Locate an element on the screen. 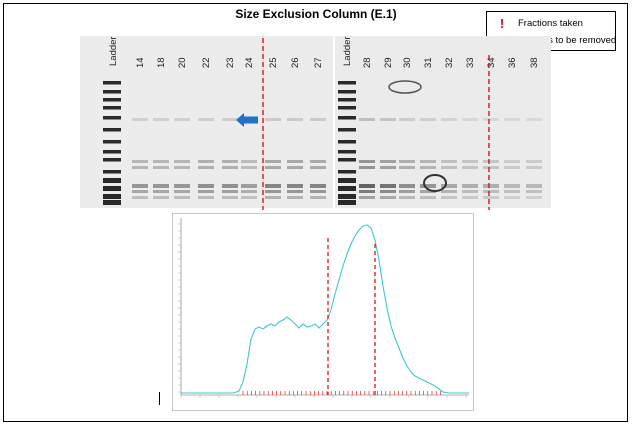 This screenshot has height=425, width=632. gel2-lane-label: 38 is located at coordinates (534, 62).